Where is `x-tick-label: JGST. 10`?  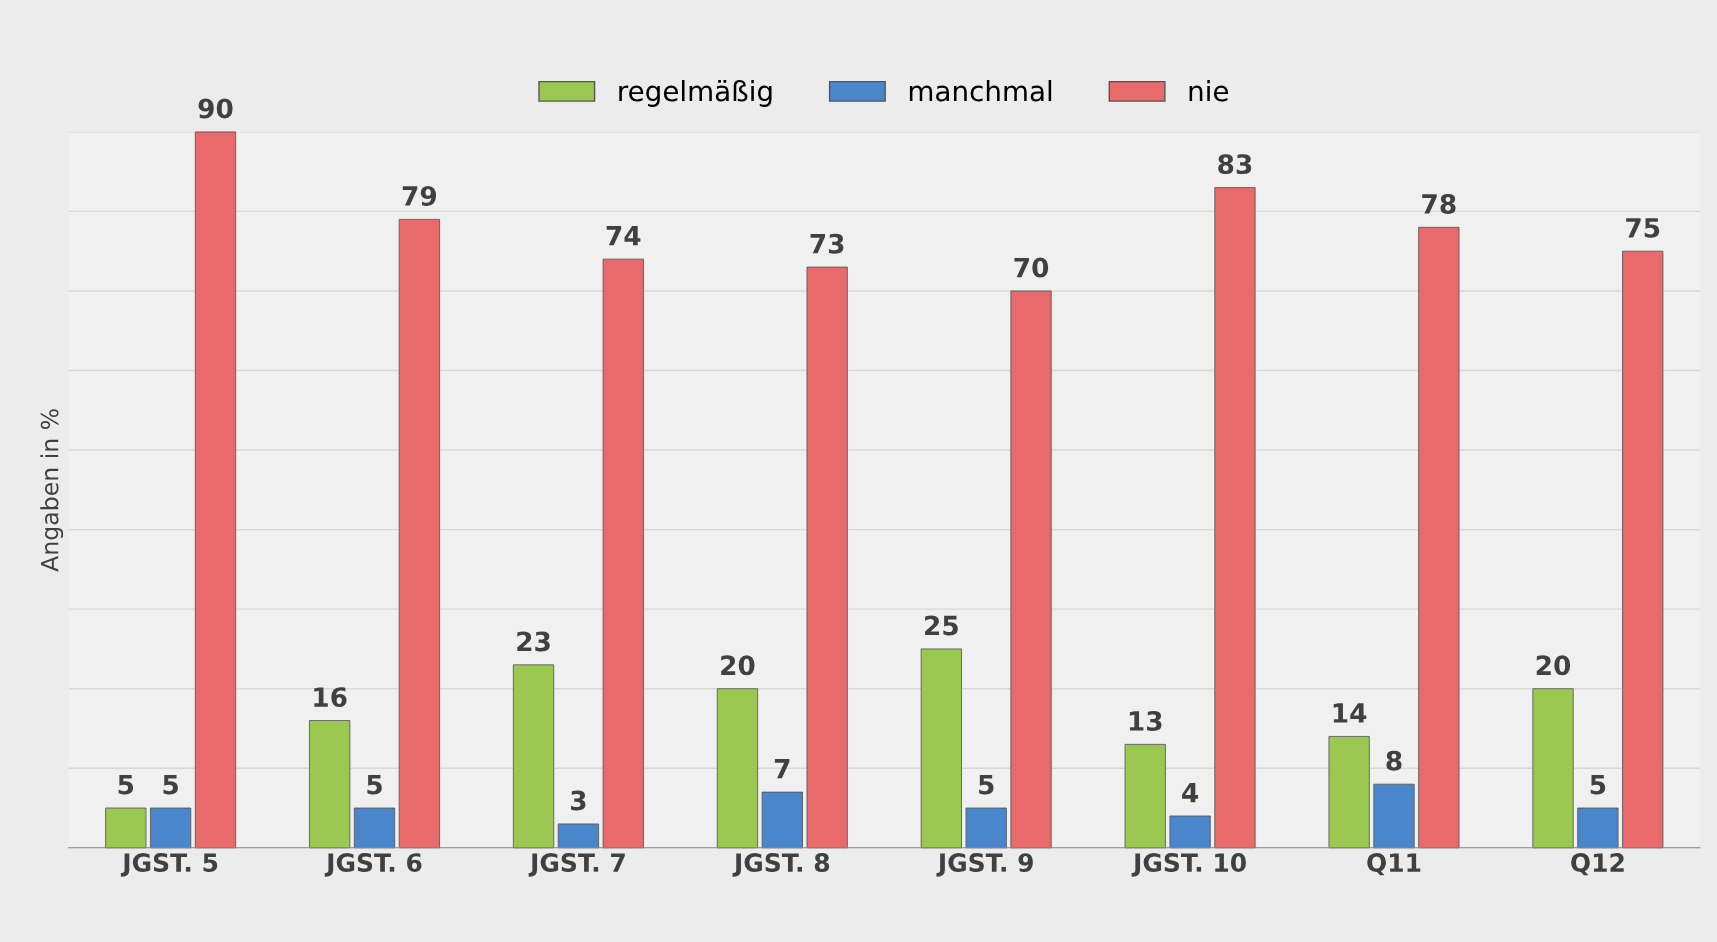 x-tick-label: JGST. 10 is located at coordinates (1188, 865).